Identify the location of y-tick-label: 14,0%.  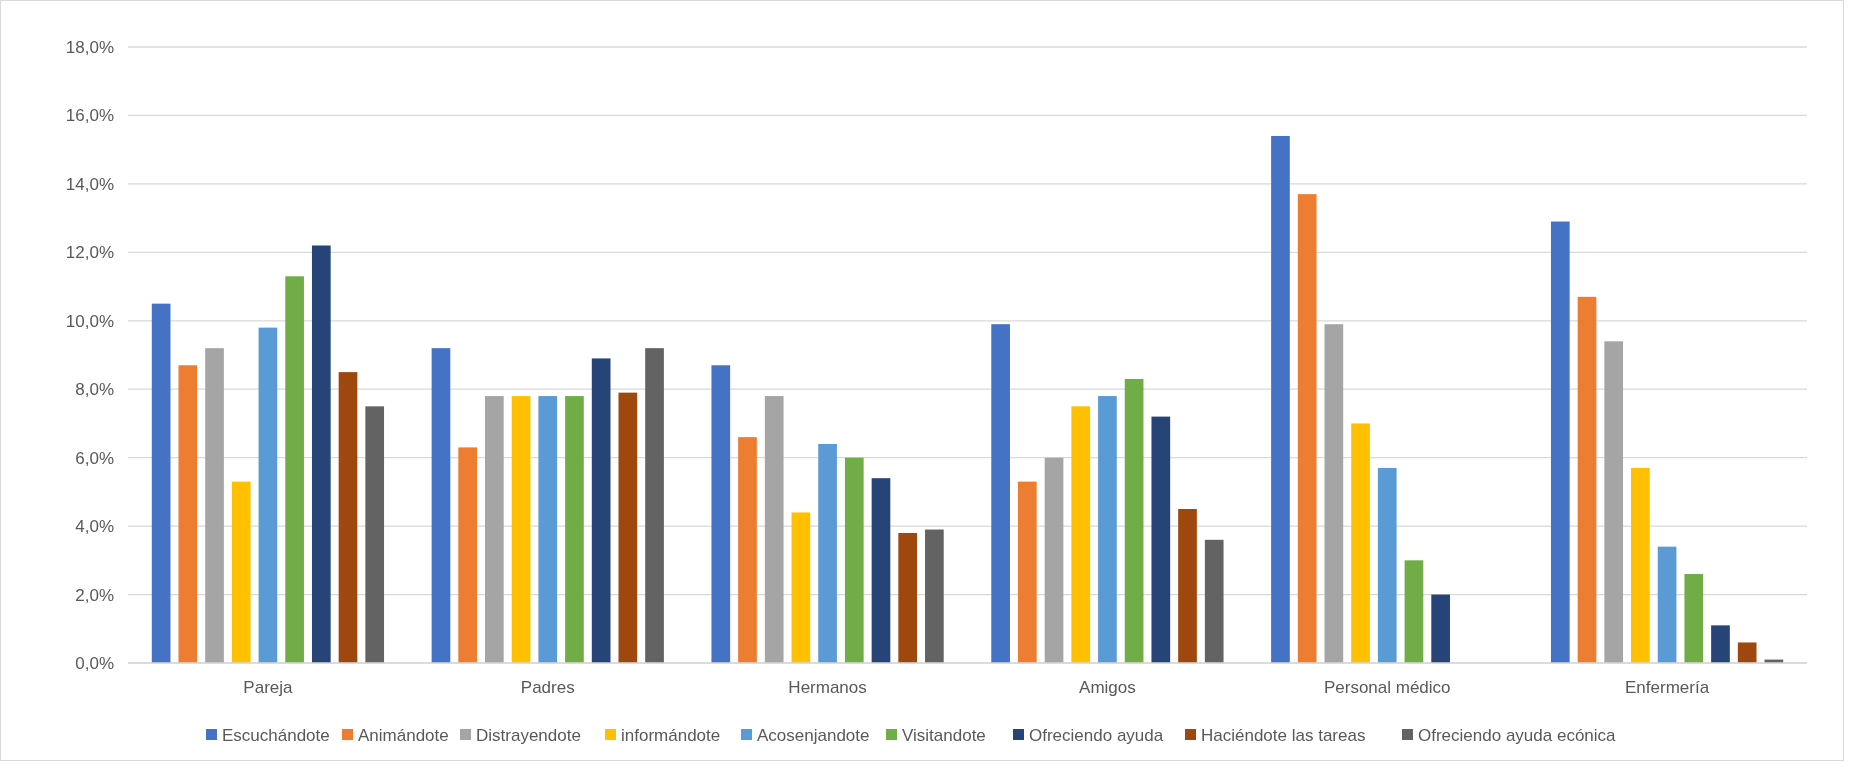
(89, 184).